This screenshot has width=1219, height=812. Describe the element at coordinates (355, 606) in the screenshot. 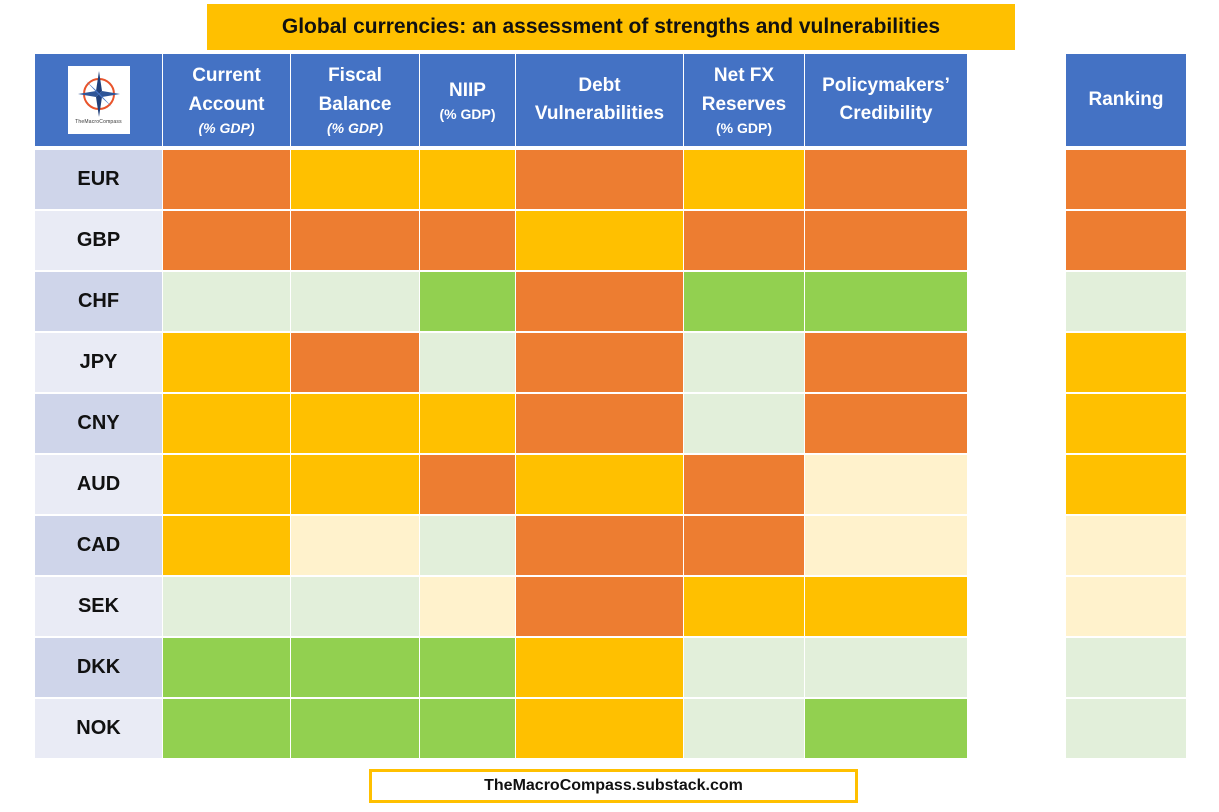

I see `heat-cell-sek-fiscal-balance` at that location.